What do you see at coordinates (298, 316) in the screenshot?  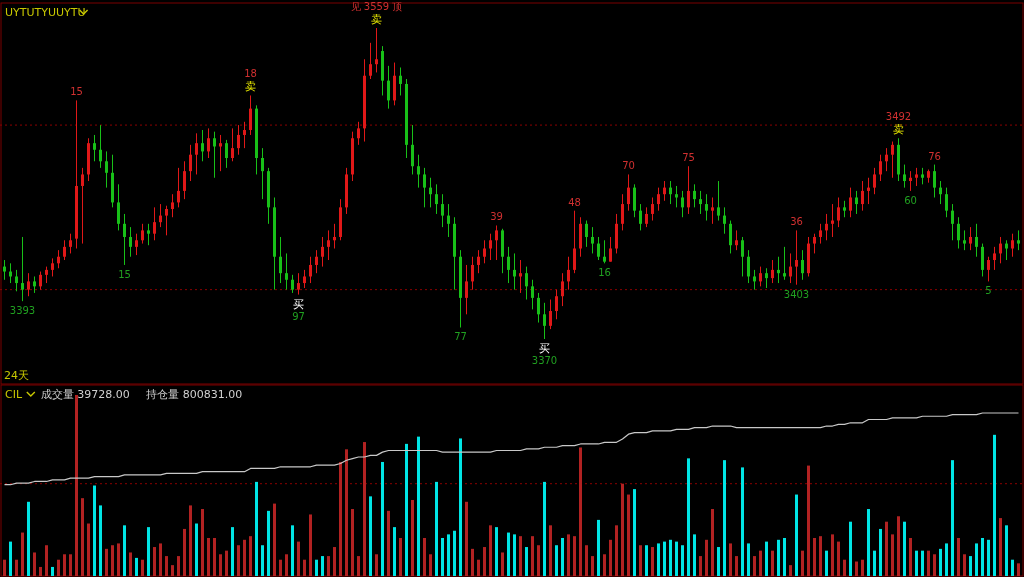 I see `annotation: 97` at bounding box center [298, 316].